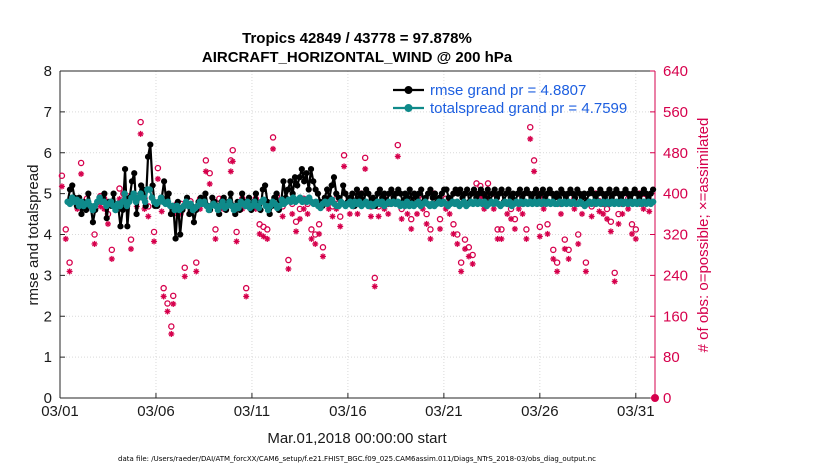 Image resolution: width=830 pixels, height=470 pixels. Describe the element at coordinates (675, 194) in the screenshot. I see `y2-tick-label: 400` at that location.